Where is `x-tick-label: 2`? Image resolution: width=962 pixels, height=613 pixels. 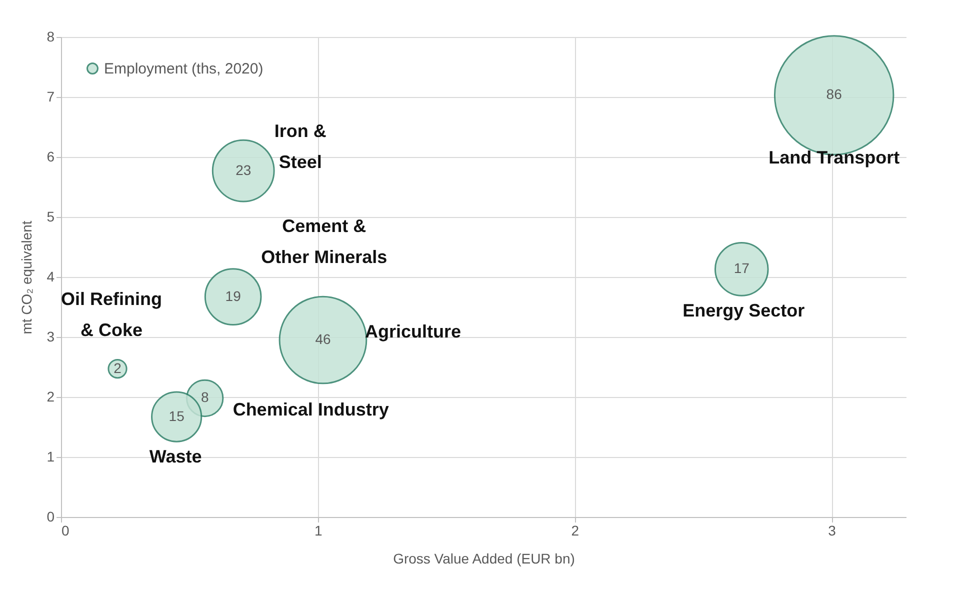 x-tick-label: 2 is located at coordinates (575, 530).